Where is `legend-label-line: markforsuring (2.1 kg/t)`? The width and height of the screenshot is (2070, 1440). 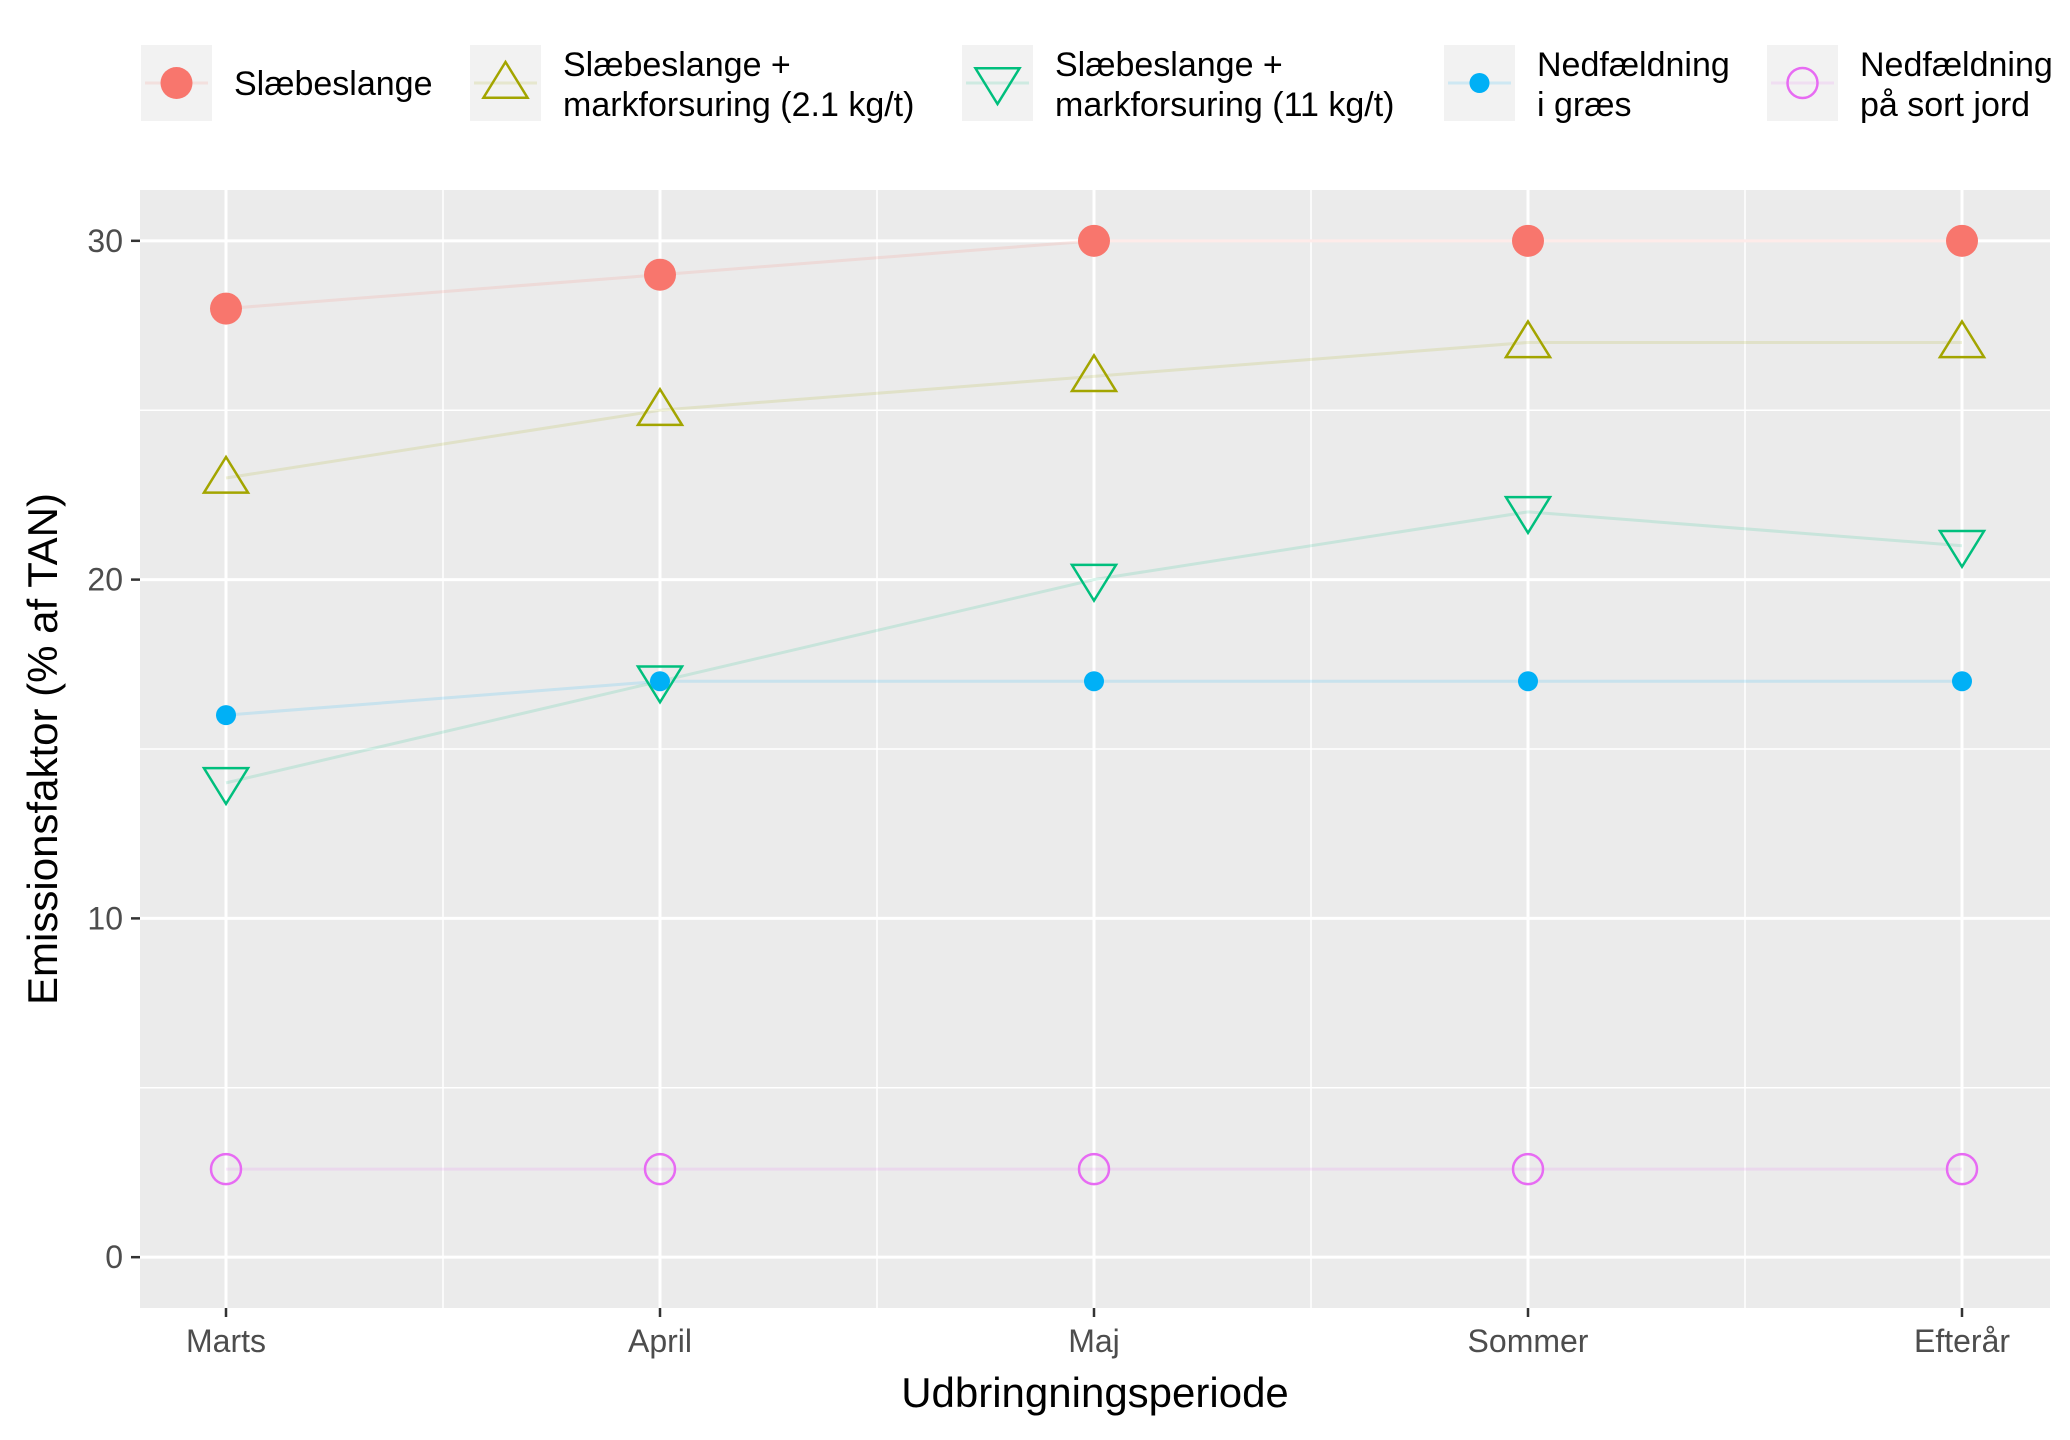 legend-label-line: markforsuring (2.1 kg/t) is located at coordinates (738, 105).